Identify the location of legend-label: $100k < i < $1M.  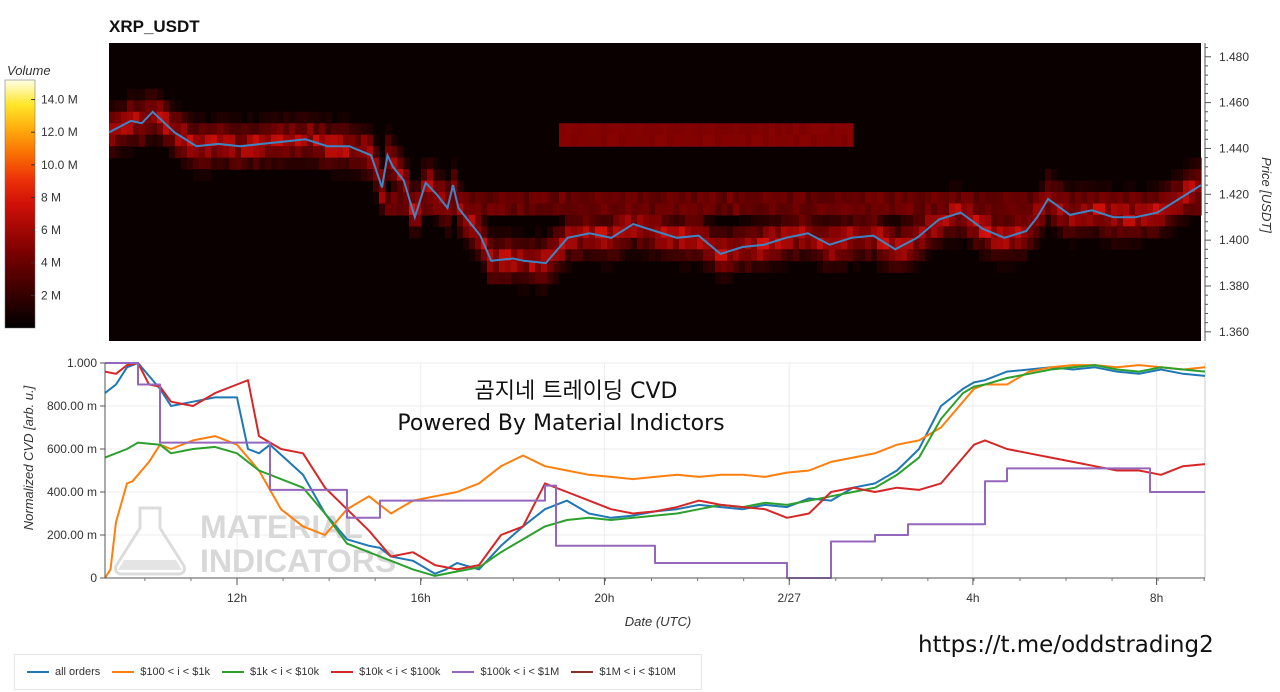
(520, 672).